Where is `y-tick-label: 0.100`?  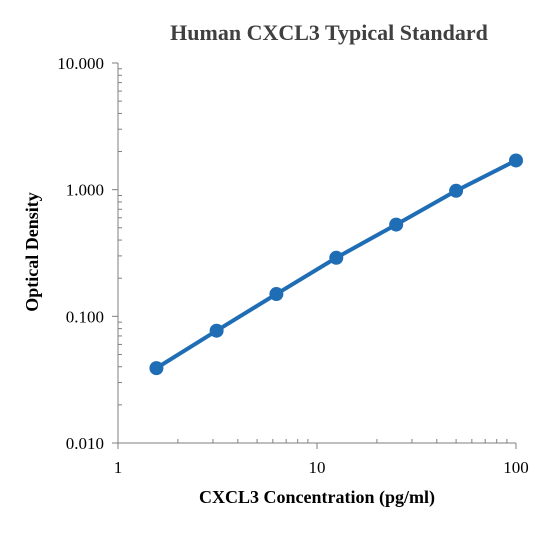
y-tick-label: 0.100 is located at coordinates (85, 316).